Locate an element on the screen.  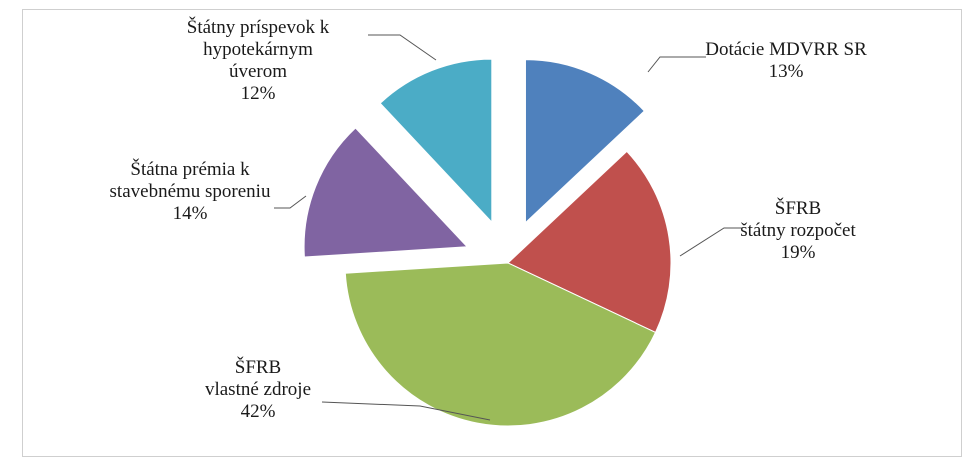
slice-label: Štátny príspevok k hypotekárnym úverom 12% is located at coordinates (258, 60).